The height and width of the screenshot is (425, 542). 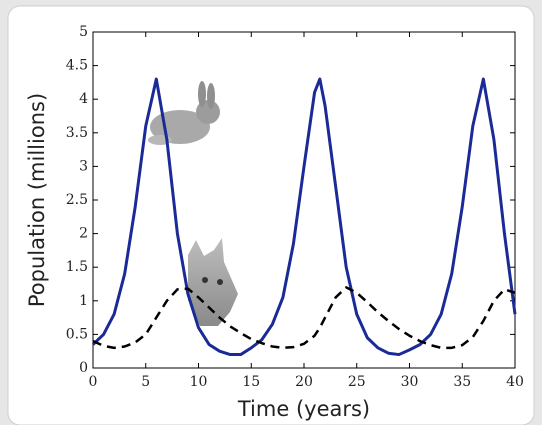 What do you see at coordinates (304, 382) in the screenshot?
I see `x-tick-label: 20` at bounding box center [304, 382].